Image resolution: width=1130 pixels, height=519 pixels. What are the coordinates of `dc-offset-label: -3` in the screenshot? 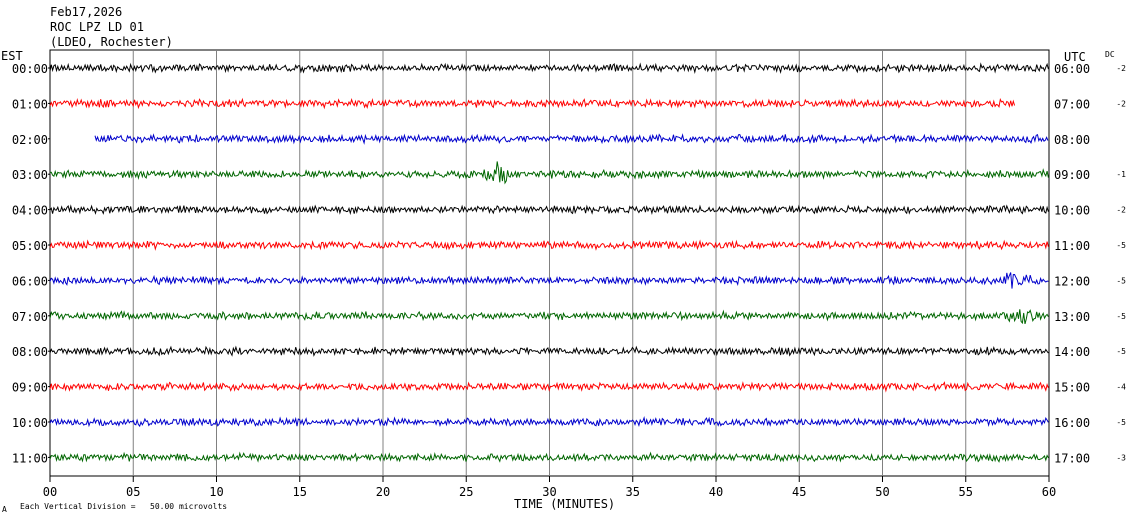 It's located at (1121, 457).